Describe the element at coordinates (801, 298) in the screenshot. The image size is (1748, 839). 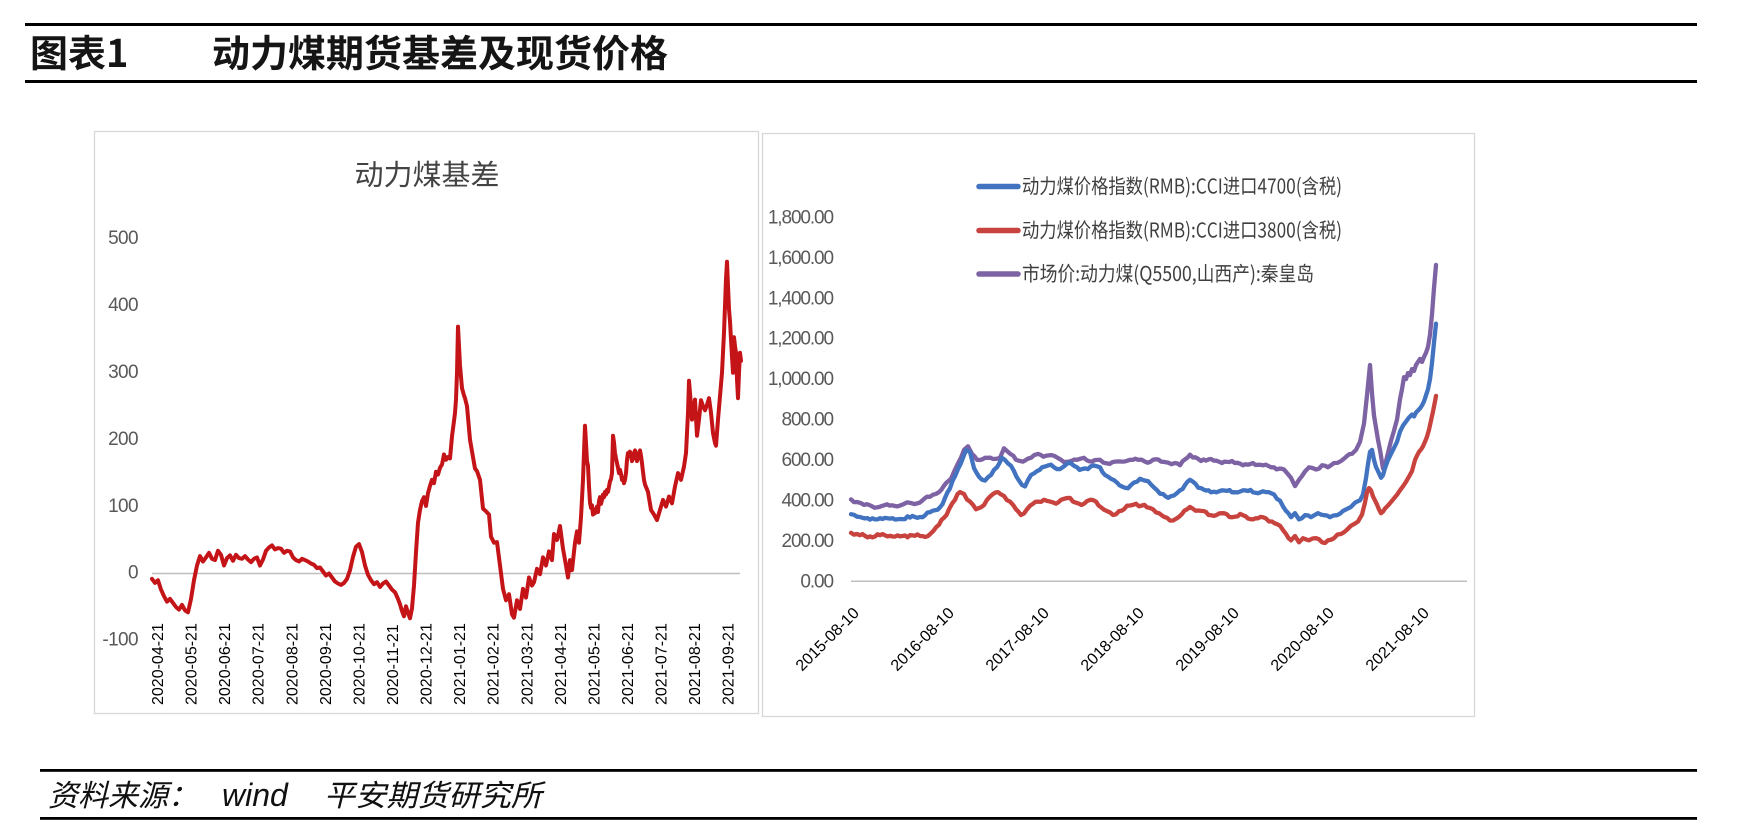
I see `svg-text: 1,400.00` at that location.